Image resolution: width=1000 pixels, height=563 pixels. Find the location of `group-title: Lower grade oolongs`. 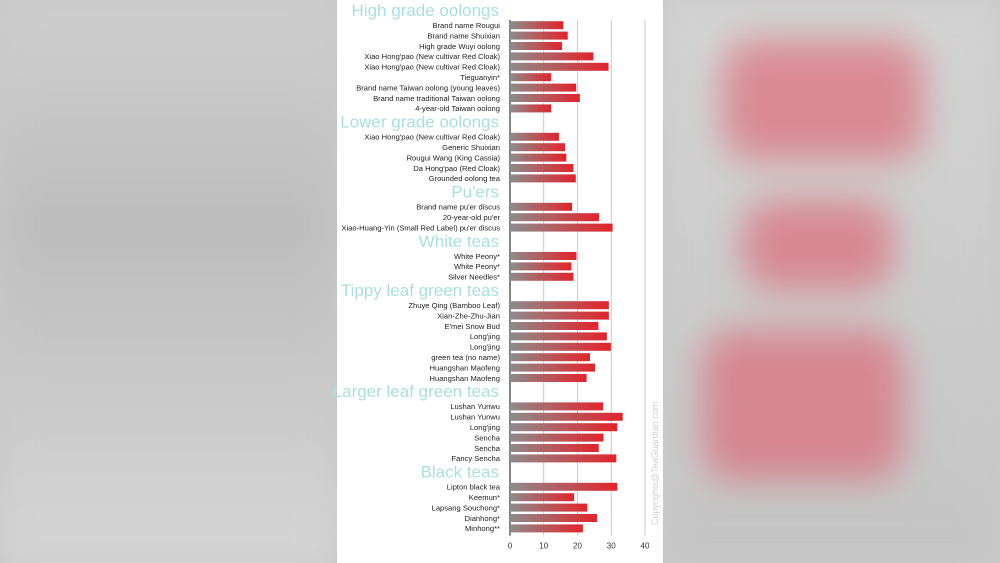

group-title: Lower grade oolongs is located at coordinates (419, 122).